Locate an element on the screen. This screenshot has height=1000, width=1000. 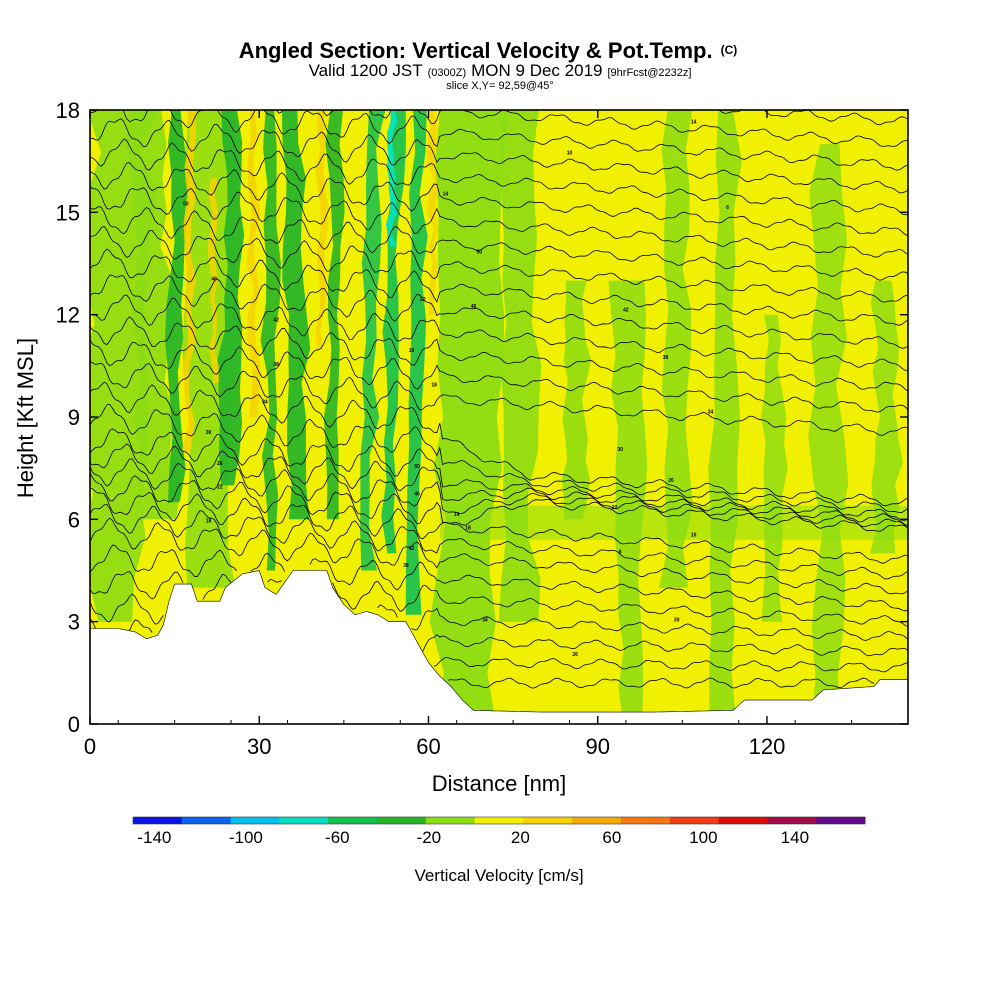
colorbar-tick-label: 60 is located at coordinates (611, 837).